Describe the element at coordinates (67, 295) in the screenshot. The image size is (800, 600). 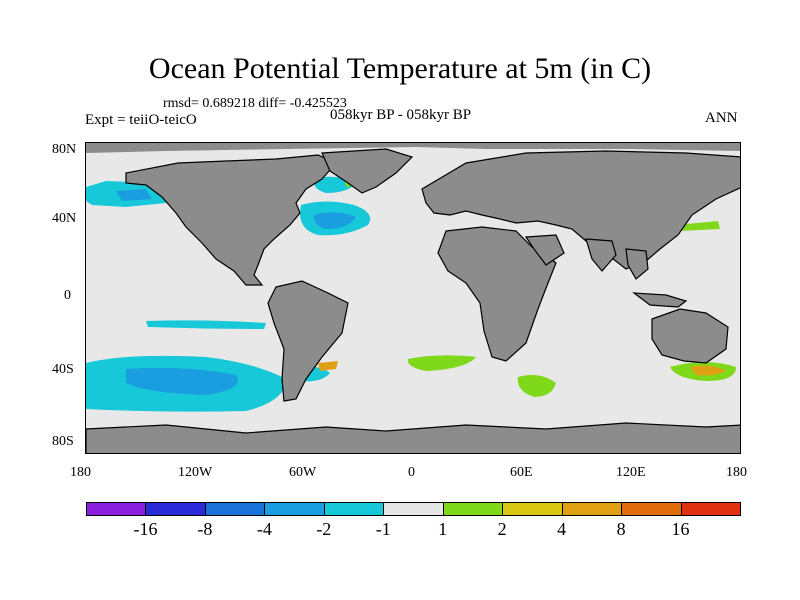
I see `y-tick-label: 0` at that location.